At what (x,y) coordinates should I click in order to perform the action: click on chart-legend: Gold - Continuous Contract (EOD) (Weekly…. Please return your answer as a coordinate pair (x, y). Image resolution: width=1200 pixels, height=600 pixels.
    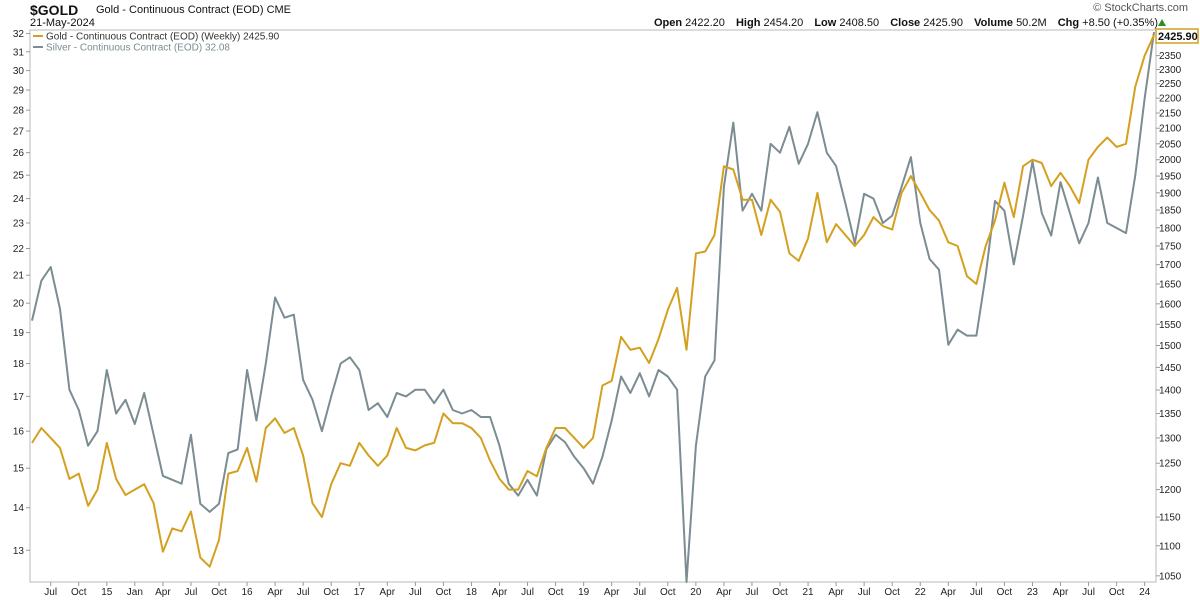
    Looking at the image, I should click on (156, 43).